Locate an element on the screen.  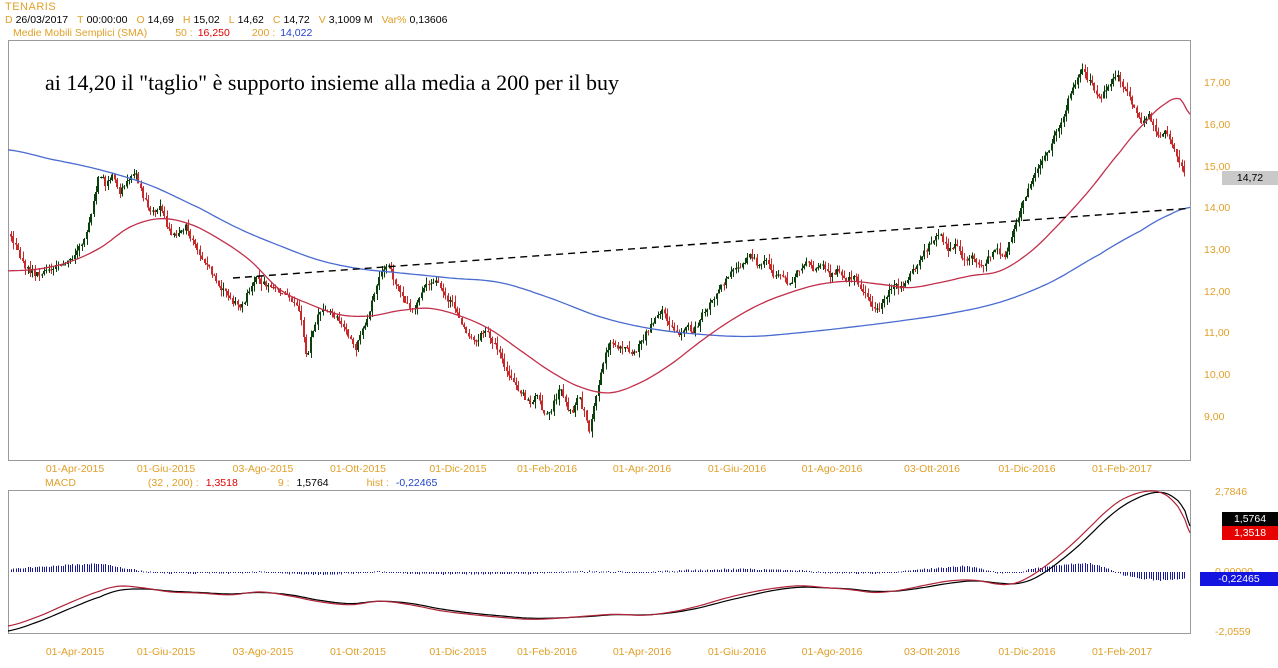
date-axis-label-top: 03-Ago-2015 is located at coordinates (263, 469).